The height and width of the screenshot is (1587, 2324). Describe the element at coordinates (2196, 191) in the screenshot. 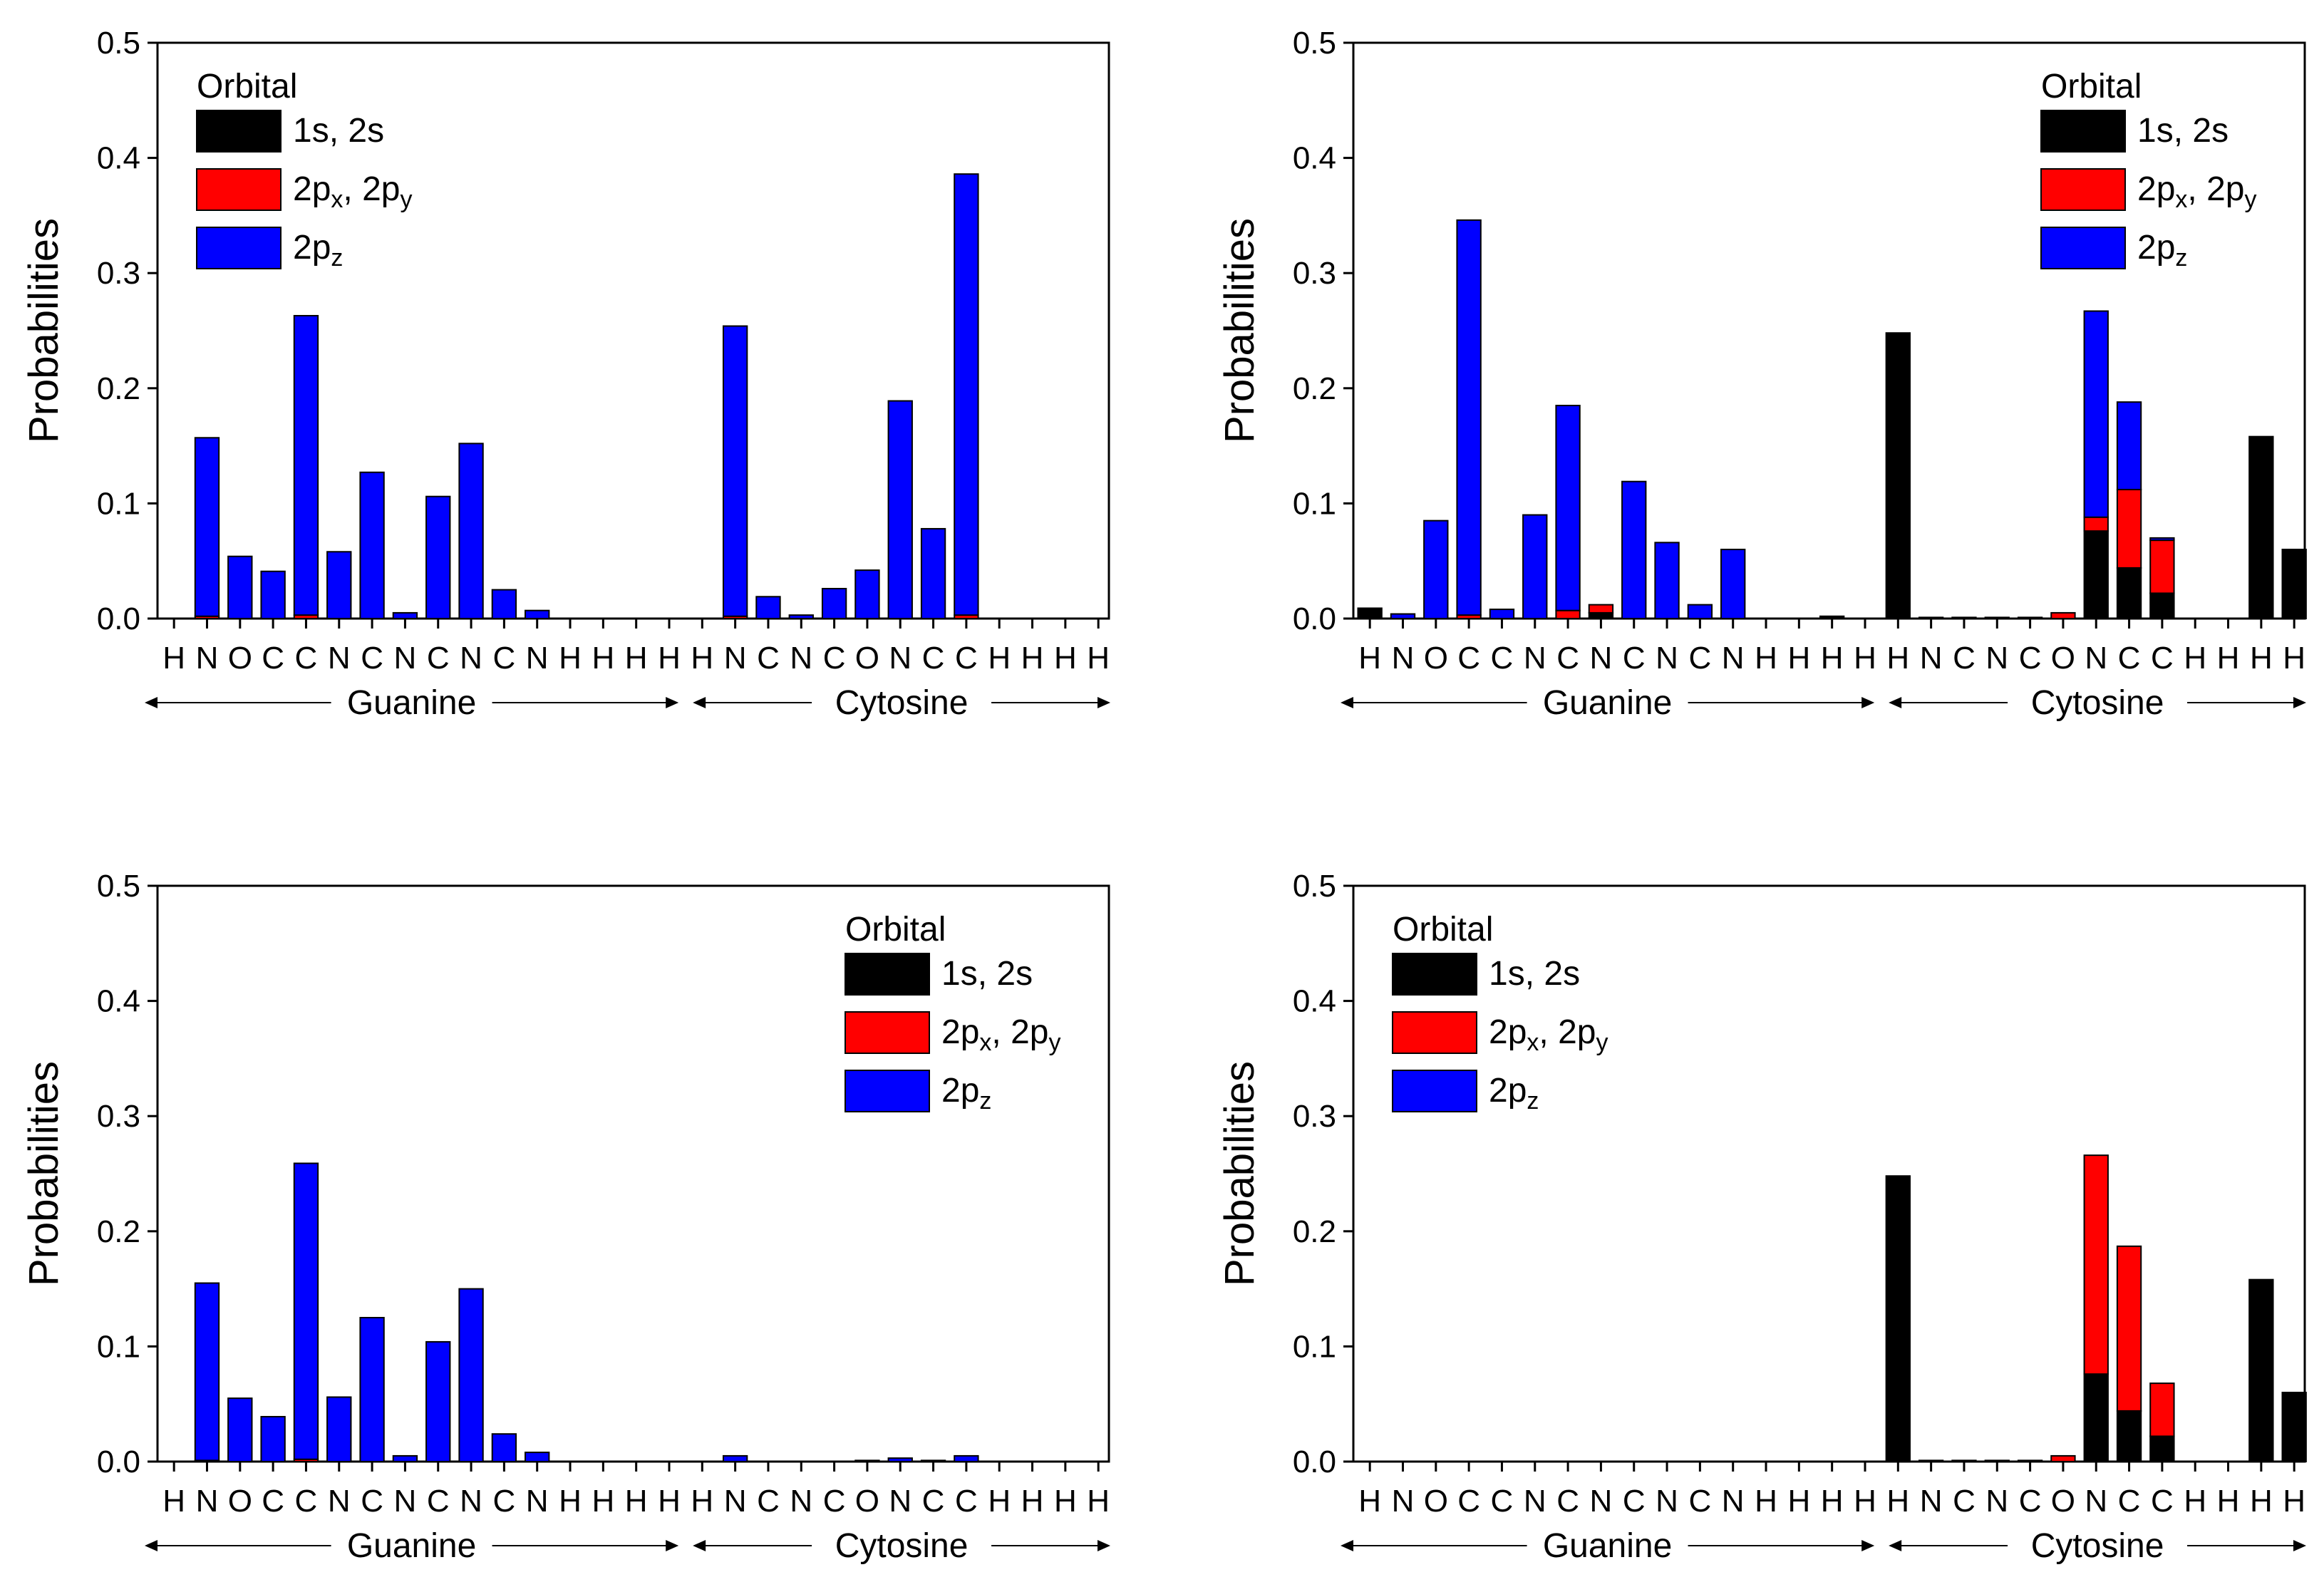

I see `legend-label-pxy: 2px, 2py` at that location.